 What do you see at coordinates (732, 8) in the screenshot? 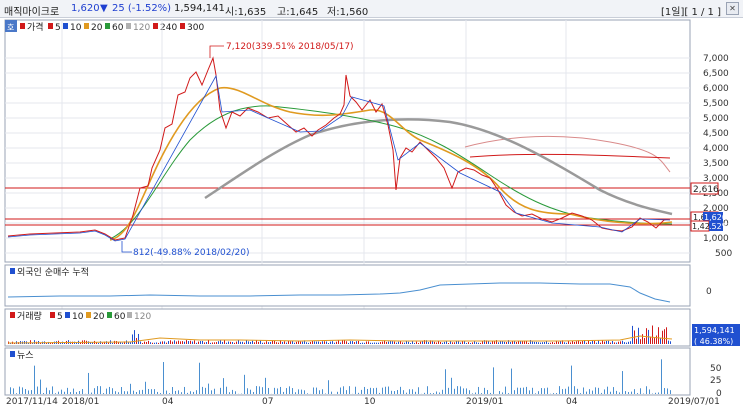
I see `close-icon: ✕` at bounding box center [732, 8].